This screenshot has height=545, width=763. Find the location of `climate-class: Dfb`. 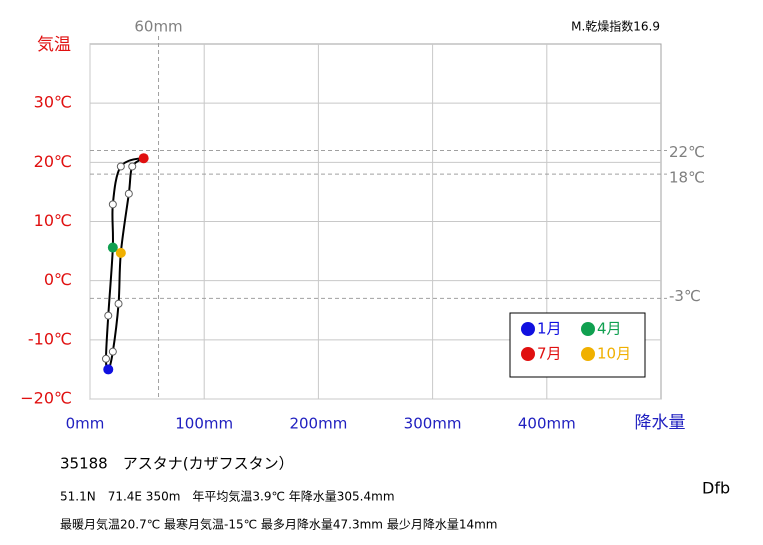

climate-class: Dfb is located at coordinates (716, 488).